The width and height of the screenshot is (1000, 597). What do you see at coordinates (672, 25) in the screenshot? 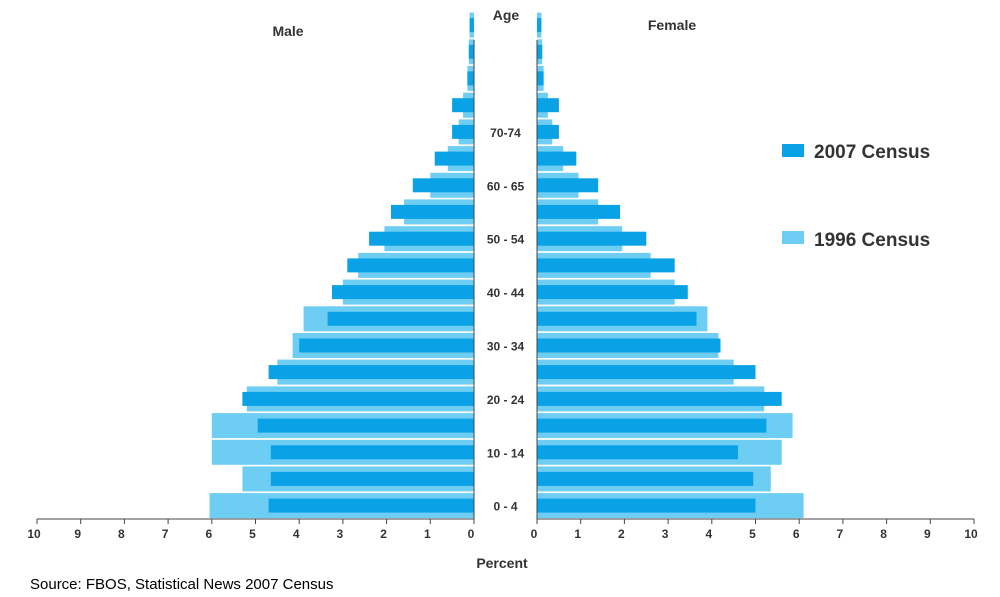
I see `female-label: Female` at bounding box center [672, 25].